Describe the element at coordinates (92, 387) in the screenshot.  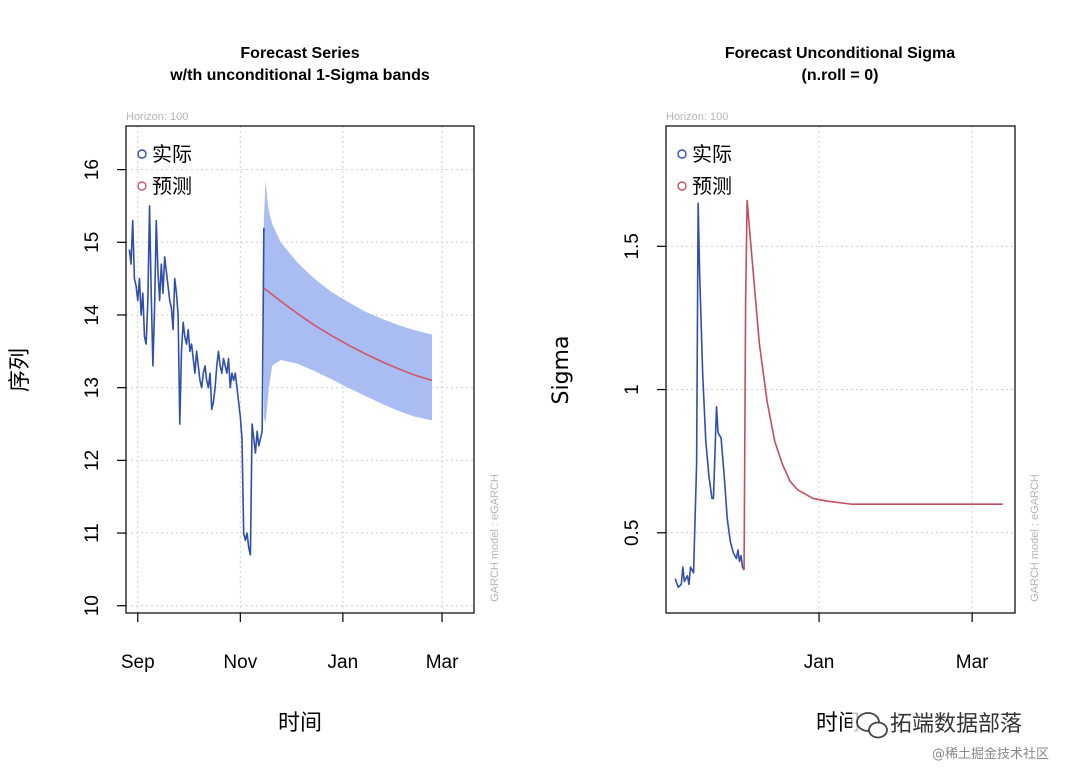
I see `y-tick-label: 13` at that location.